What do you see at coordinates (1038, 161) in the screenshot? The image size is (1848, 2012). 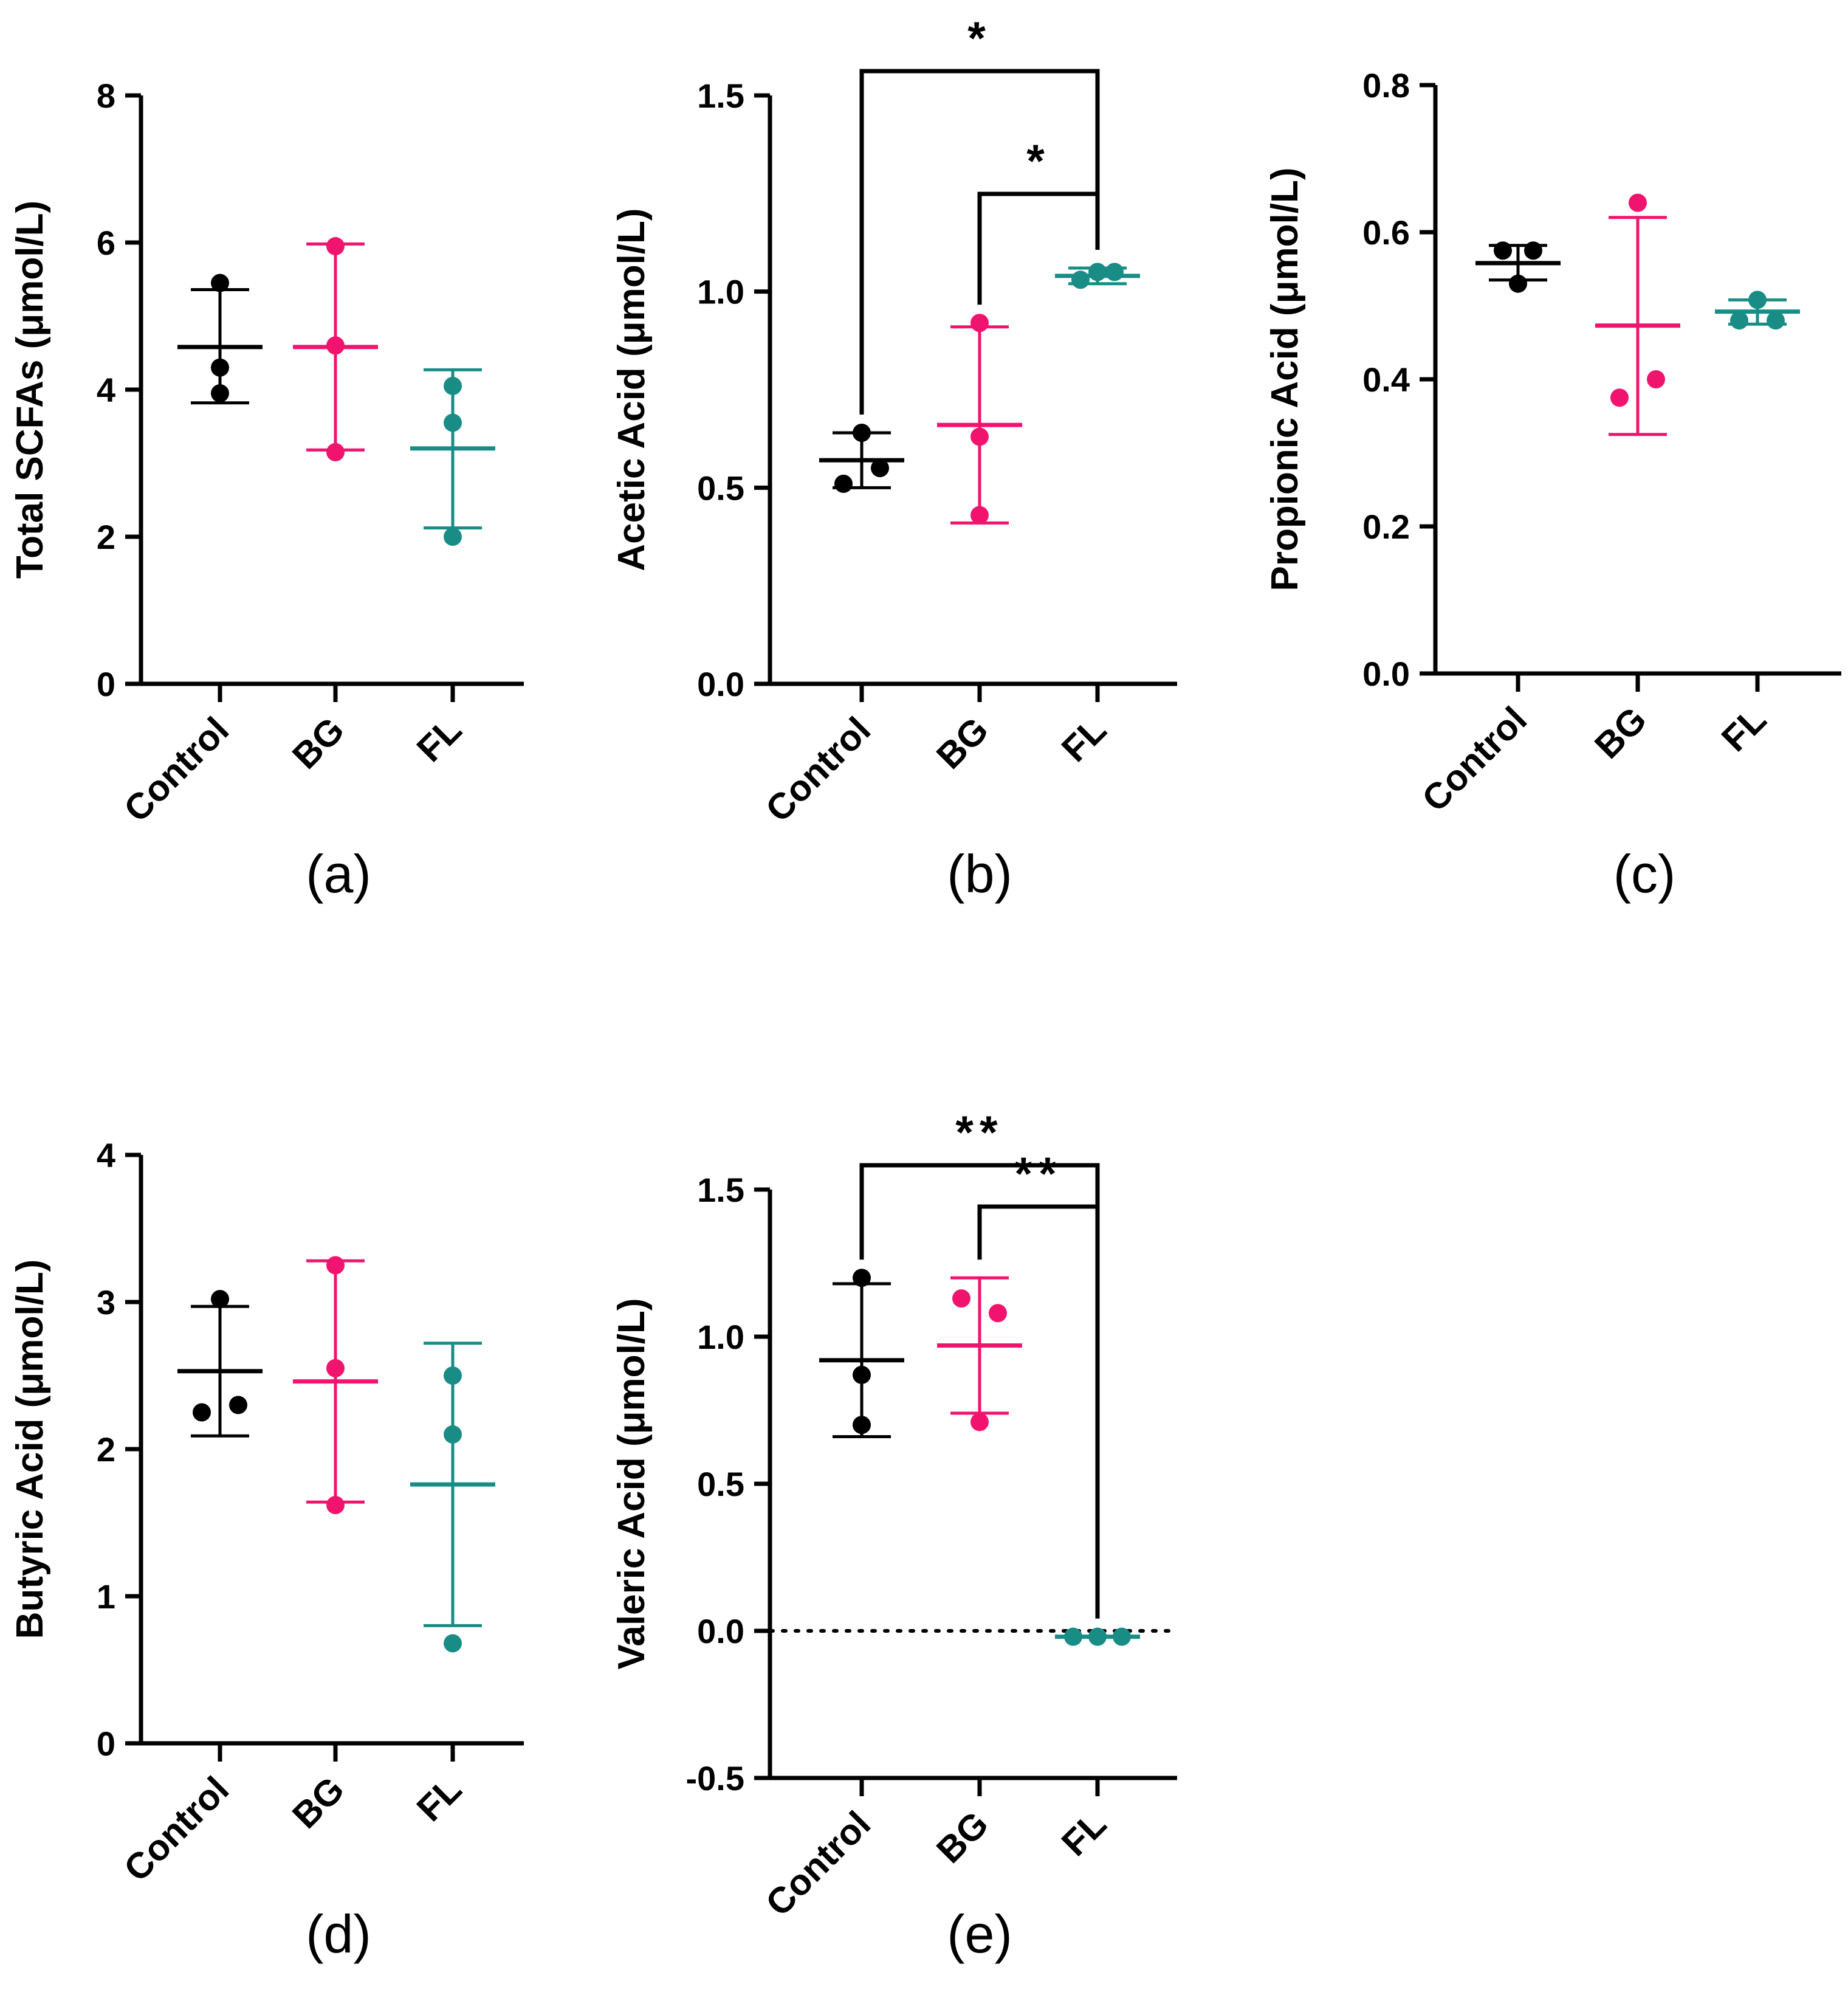 I see `significance-label: *` at bounding box center [1038, 161].